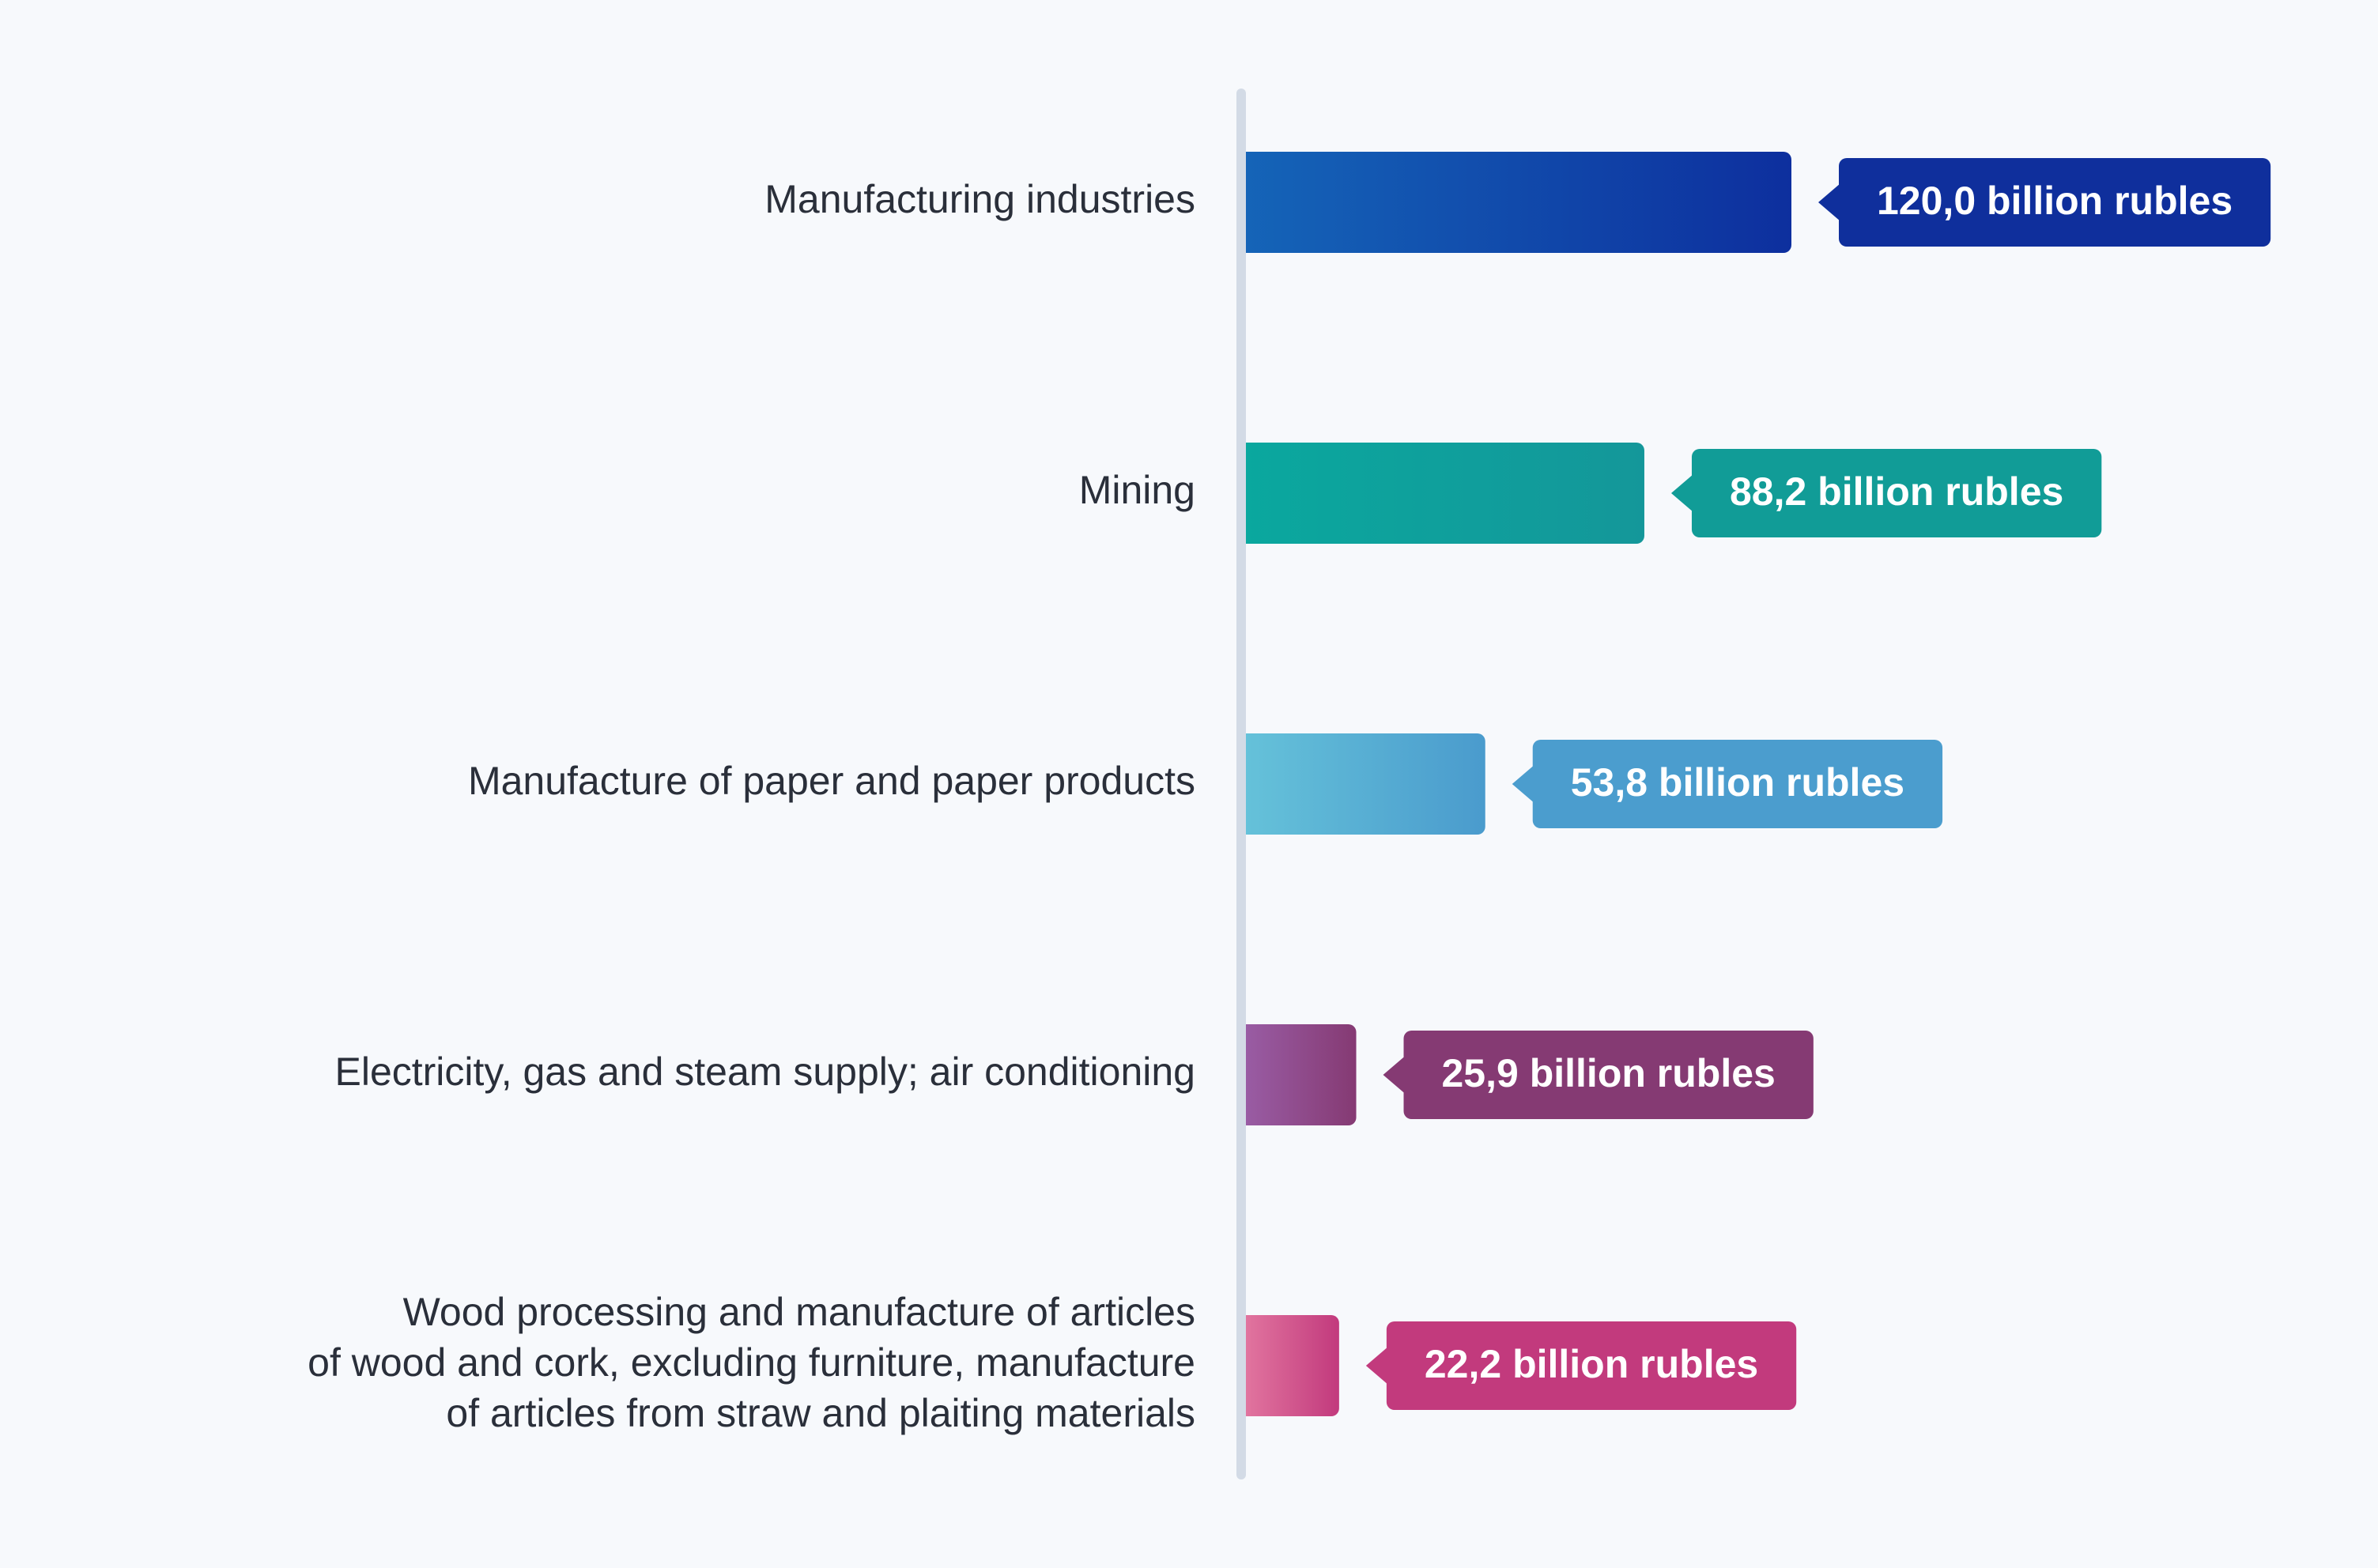  What do you see at coordinates (1609, 1073) in the screenshot?
I see `value-label-3: 25,9 billion rubles` at bounding box center [1609, 1073].